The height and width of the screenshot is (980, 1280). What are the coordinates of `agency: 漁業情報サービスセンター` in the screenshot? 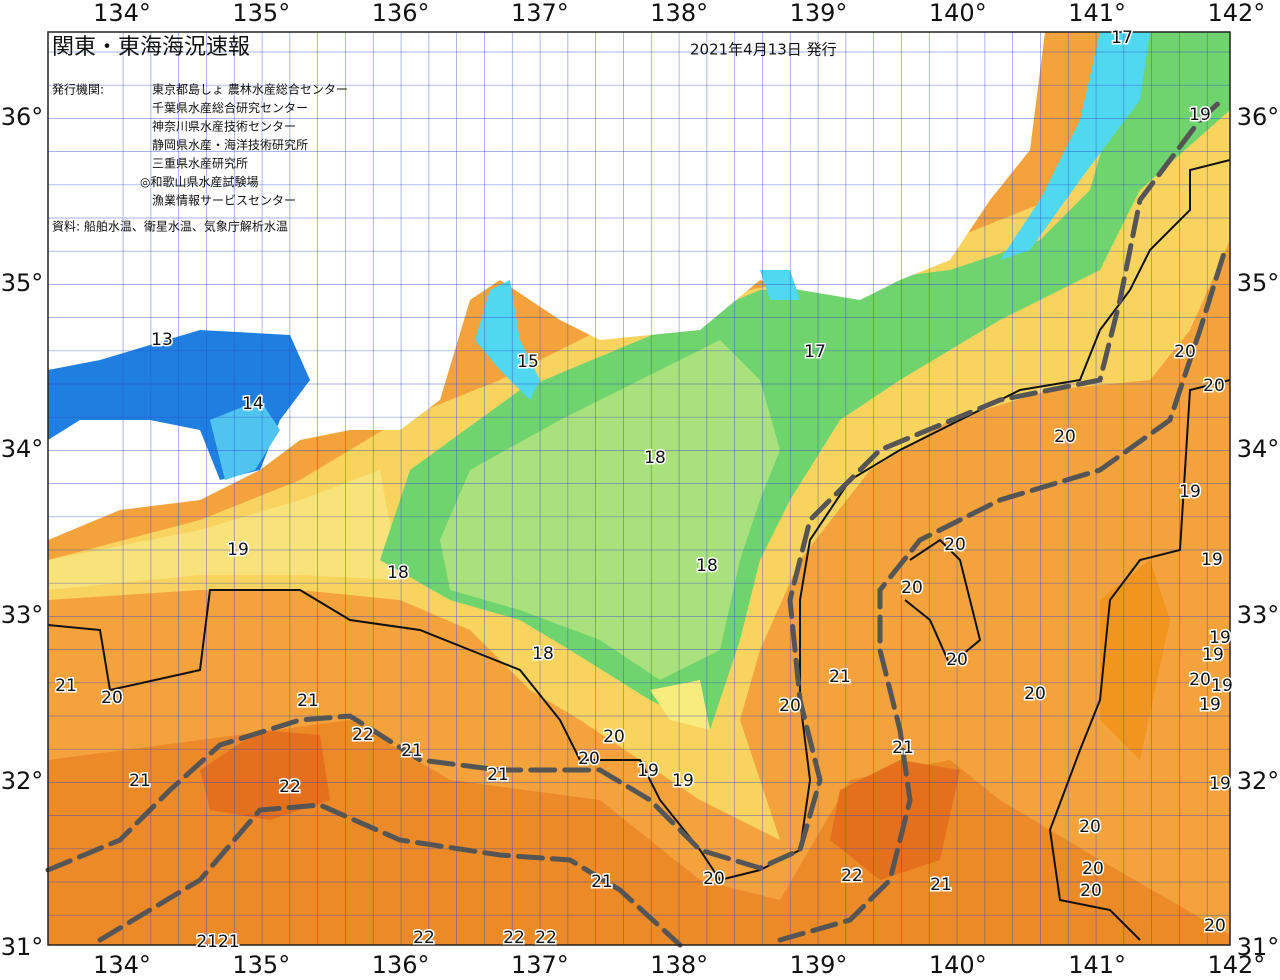 It's located at (224, 201).